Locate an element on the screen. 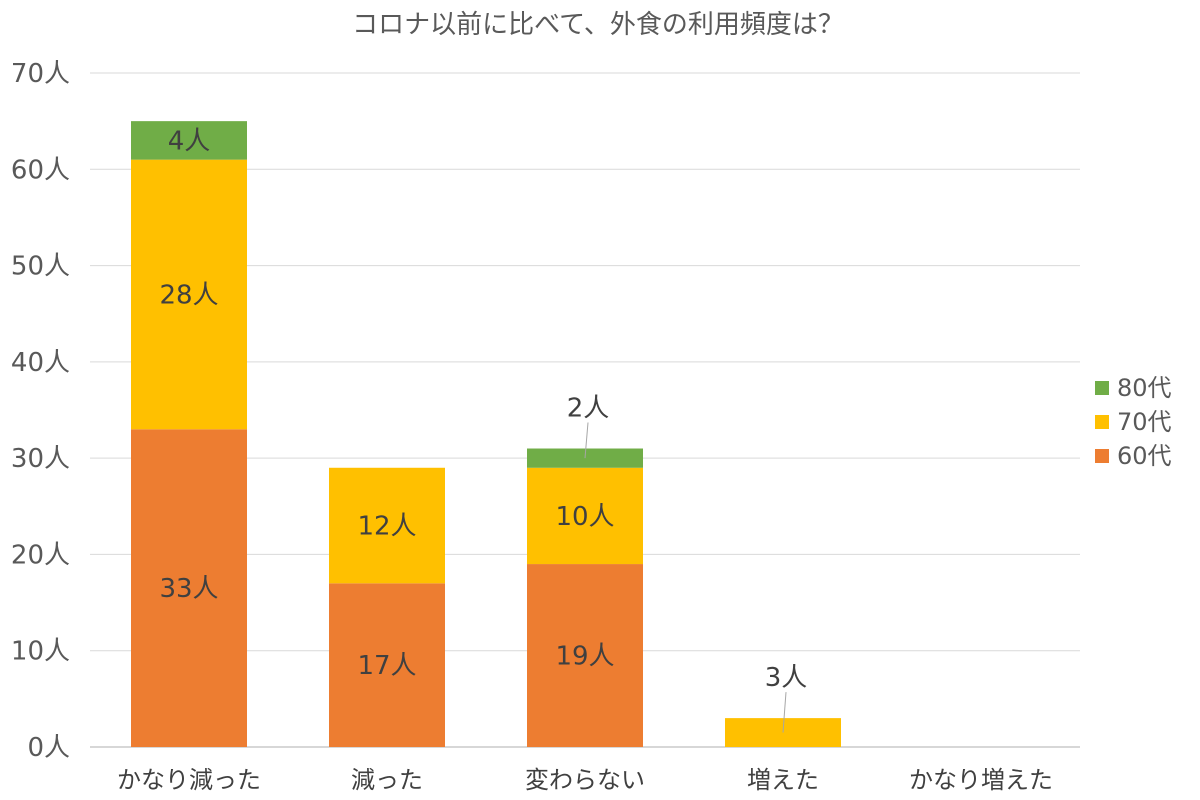  y-tick-label: 0人 is located at coordinates (48, 748).